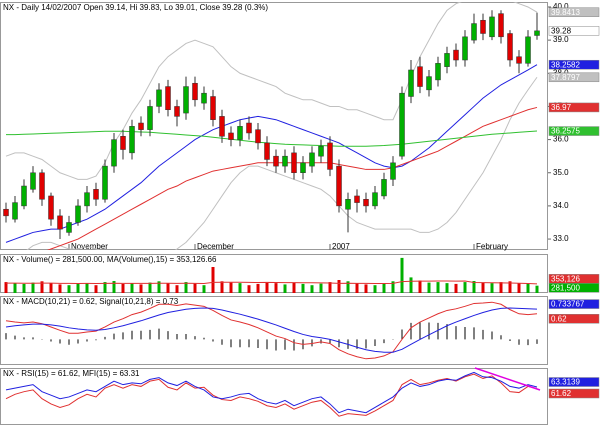  I want to click on y-tick-label: 35.0, so click(561, 172).